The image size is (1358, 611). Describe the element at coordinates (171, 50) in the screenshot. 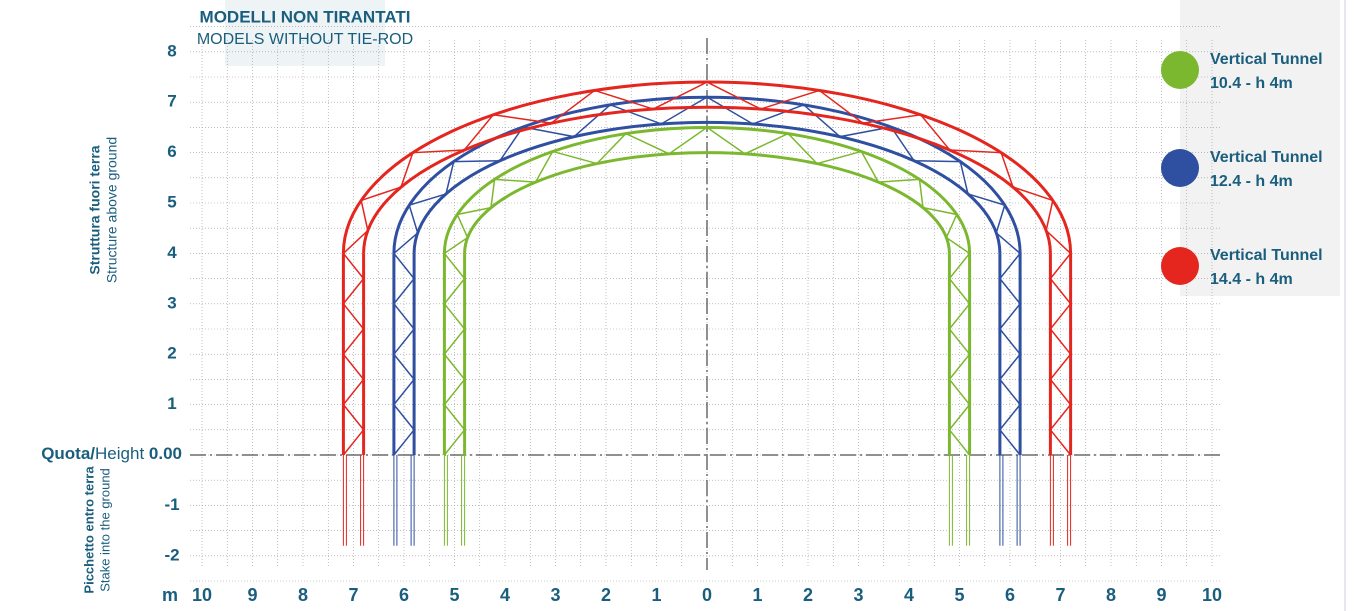

I see `y-tick-label: 8` at that location.